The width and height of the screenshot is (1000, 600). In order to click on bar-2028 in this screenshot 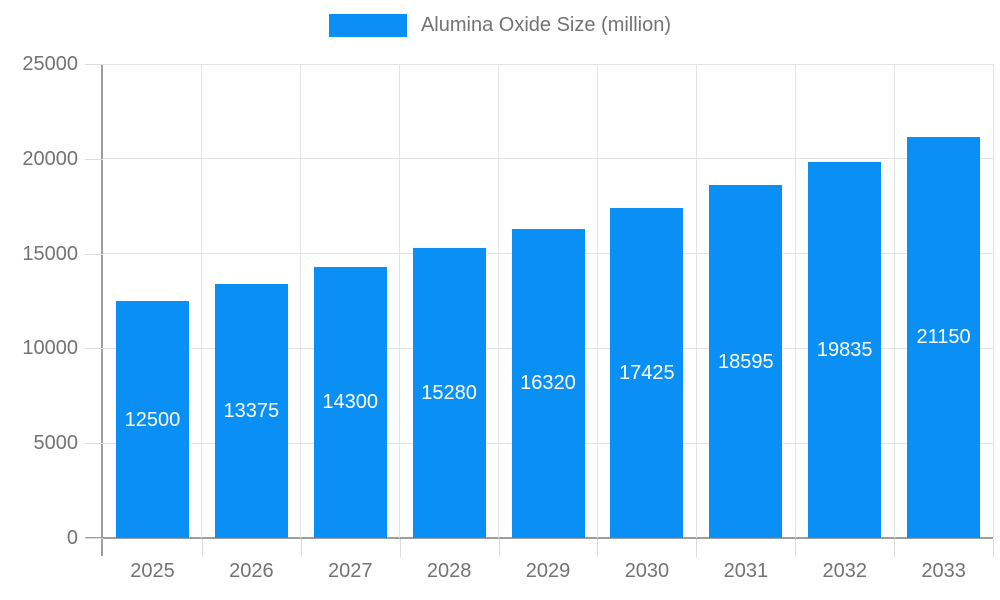, I will do `click(449, 393)`.